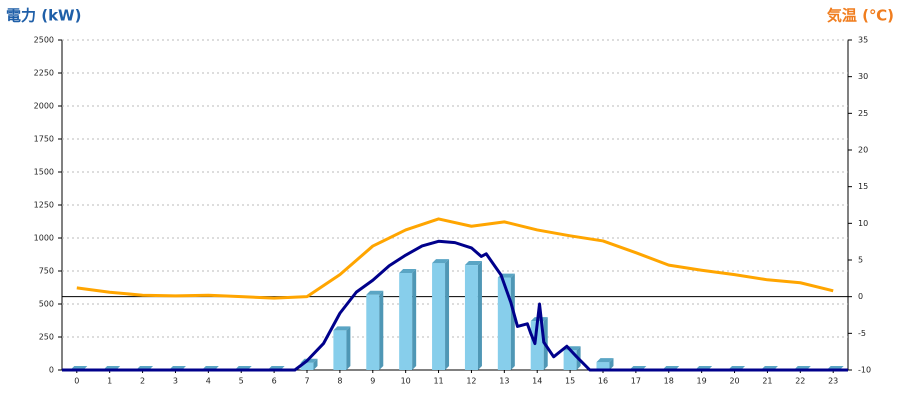  What do you see at coordinates (44, 106) in the screenshot?
I see `y-tick-label: 2000` at bounding box center [44, 106].